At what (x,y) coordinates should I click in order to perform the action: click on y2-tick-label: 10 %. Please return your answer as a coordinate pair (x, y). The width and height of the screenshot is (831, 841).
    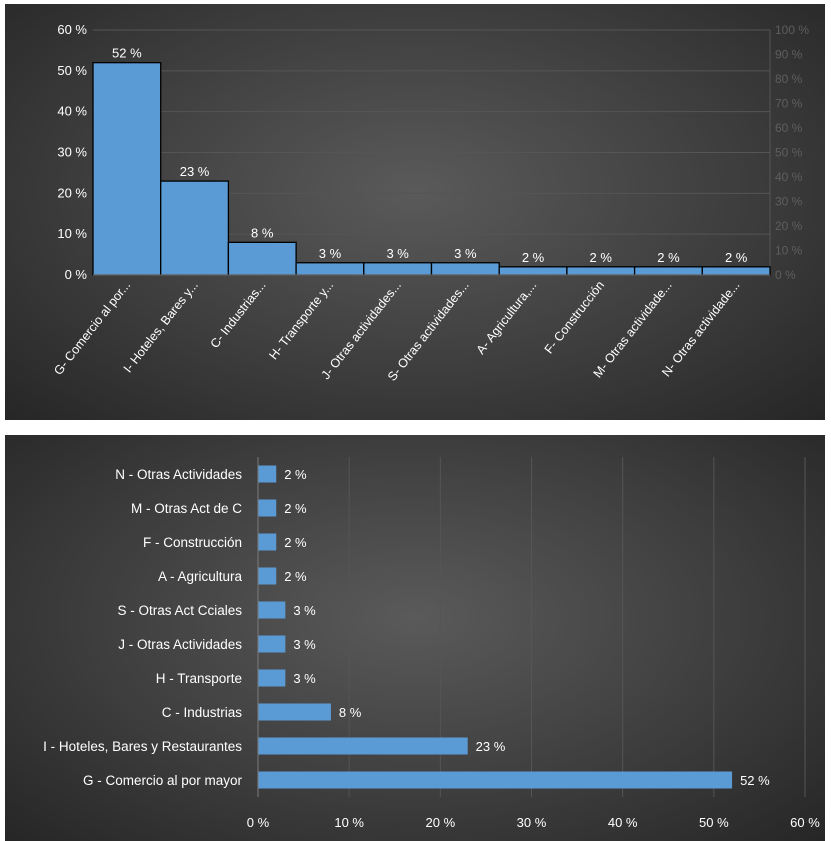
    Looking at the image, I should click on (789, 251).